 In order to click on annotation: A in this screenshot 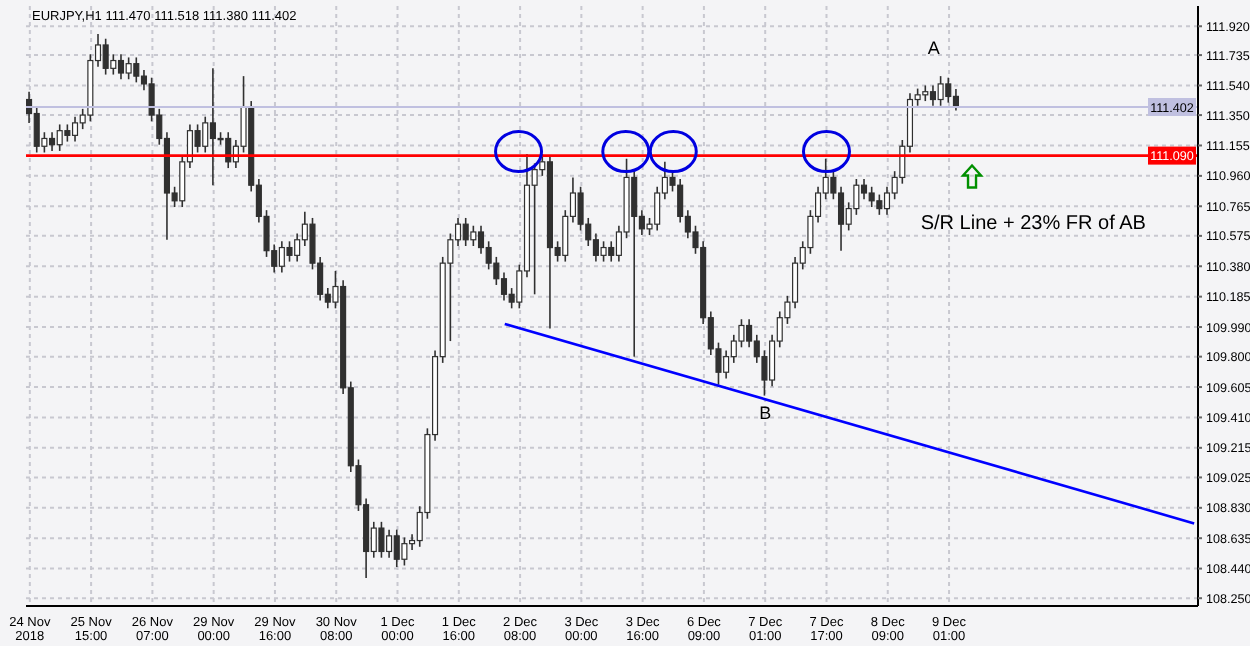, I will do `click(933, 48)`.